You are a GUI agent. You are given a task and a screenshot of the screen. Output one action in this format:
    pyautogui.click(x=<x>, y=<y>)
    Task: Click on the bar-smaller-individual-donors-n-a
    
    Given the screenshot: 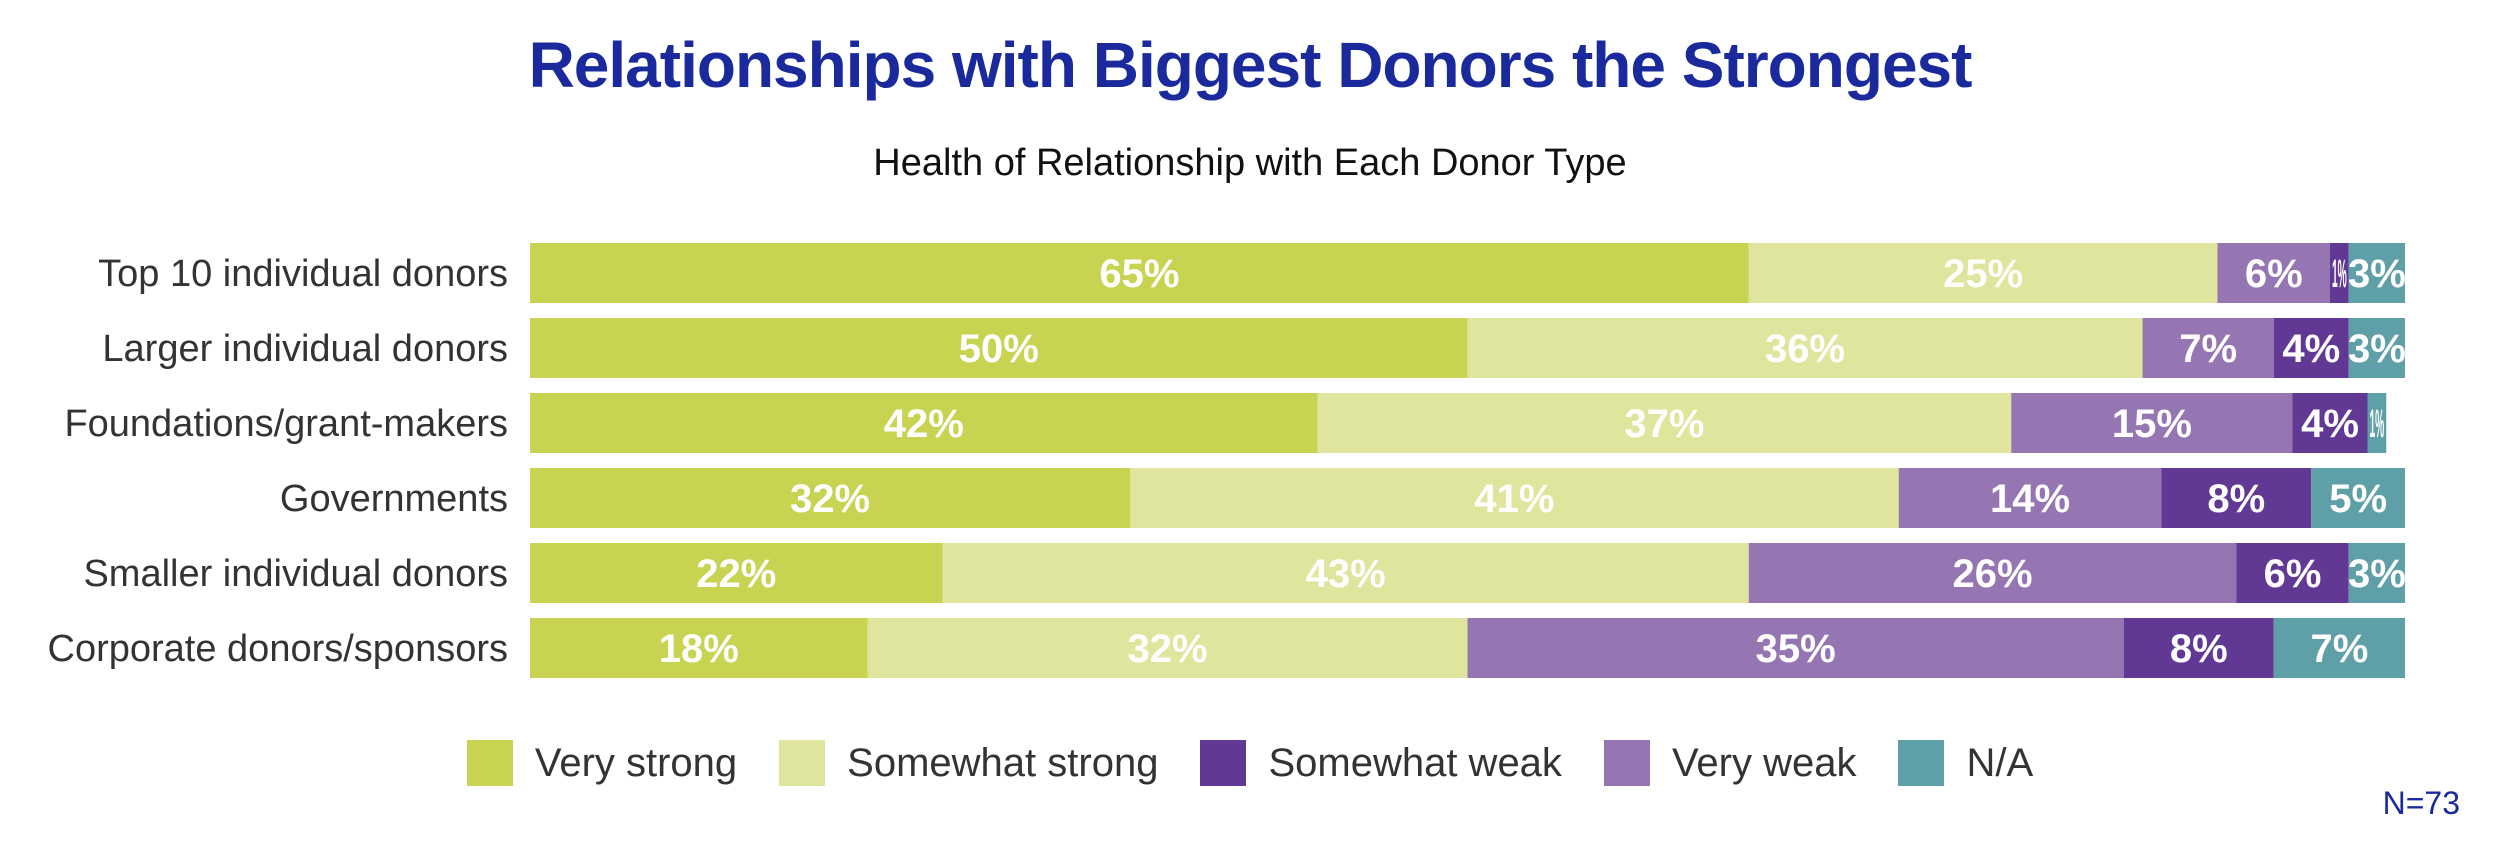 What is the action you would take?
    pyautogui.click(x=2376, y=573)
    